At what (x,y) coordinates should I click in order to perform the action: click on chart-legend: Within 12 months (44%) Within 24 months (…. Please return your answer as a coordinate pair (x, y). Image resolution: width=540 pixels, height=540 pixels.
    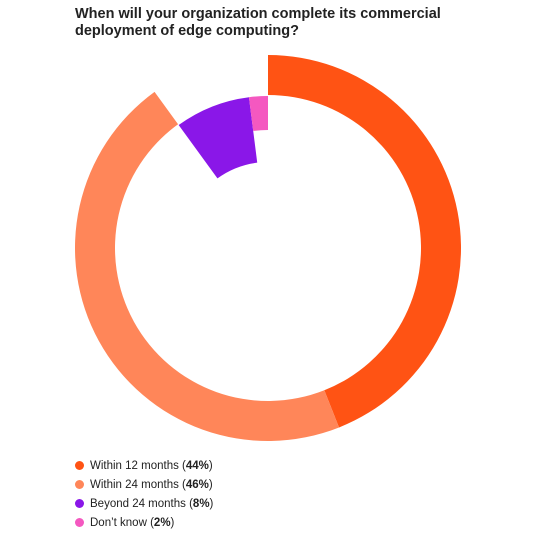
    Looking at the image, I should click on (144, 494).